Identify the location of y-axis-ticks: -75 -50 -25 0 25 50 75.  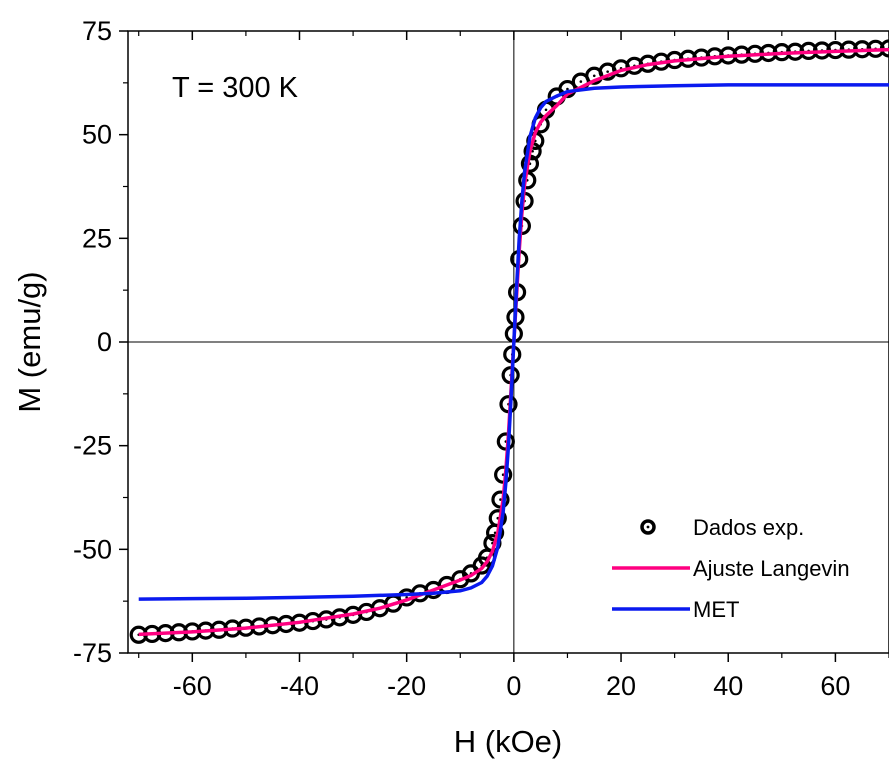
(100, 342).